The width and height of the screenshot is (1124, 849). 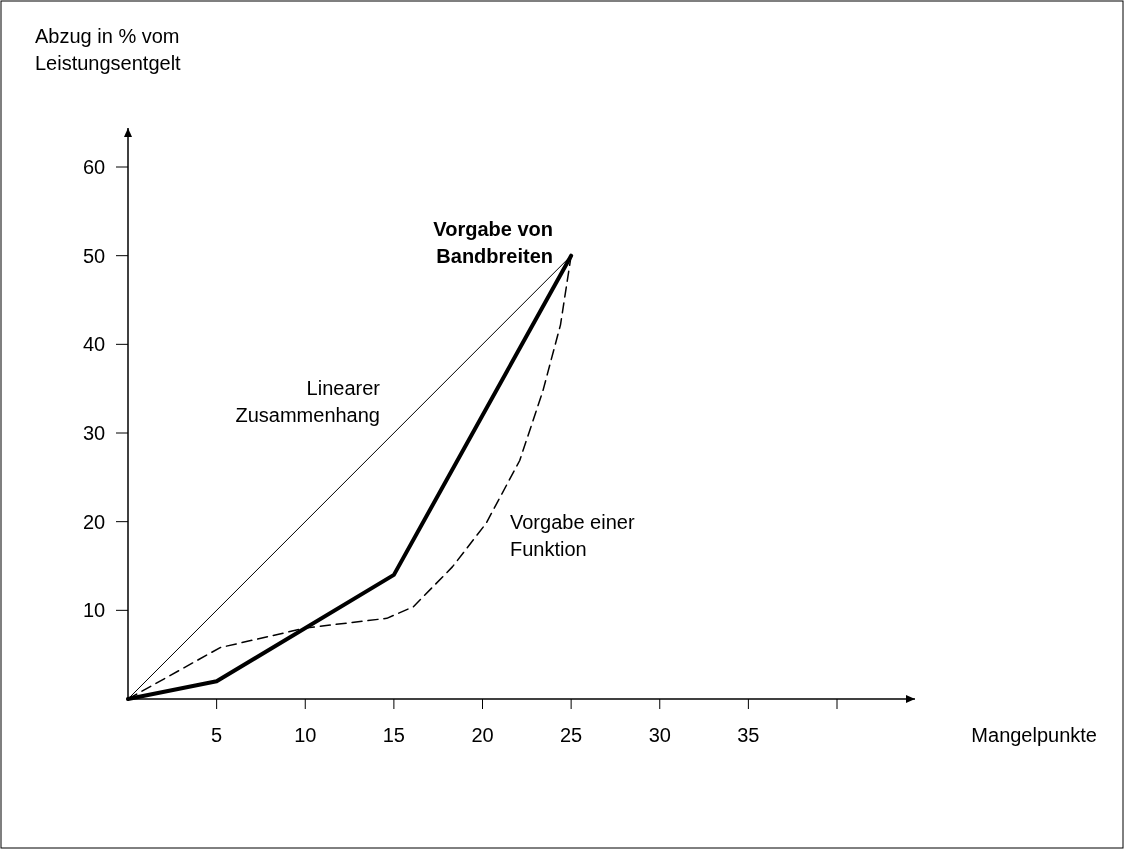 I want to click on y-tick-label: 30, so click(x=94, y=433).